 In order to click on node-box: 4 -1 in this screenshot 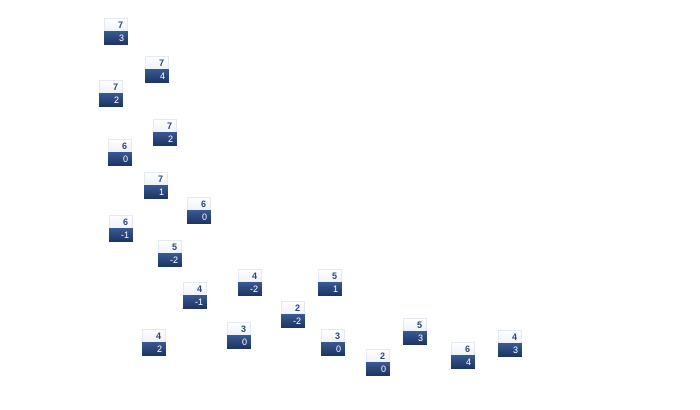, I will do `click(195, 295)`.